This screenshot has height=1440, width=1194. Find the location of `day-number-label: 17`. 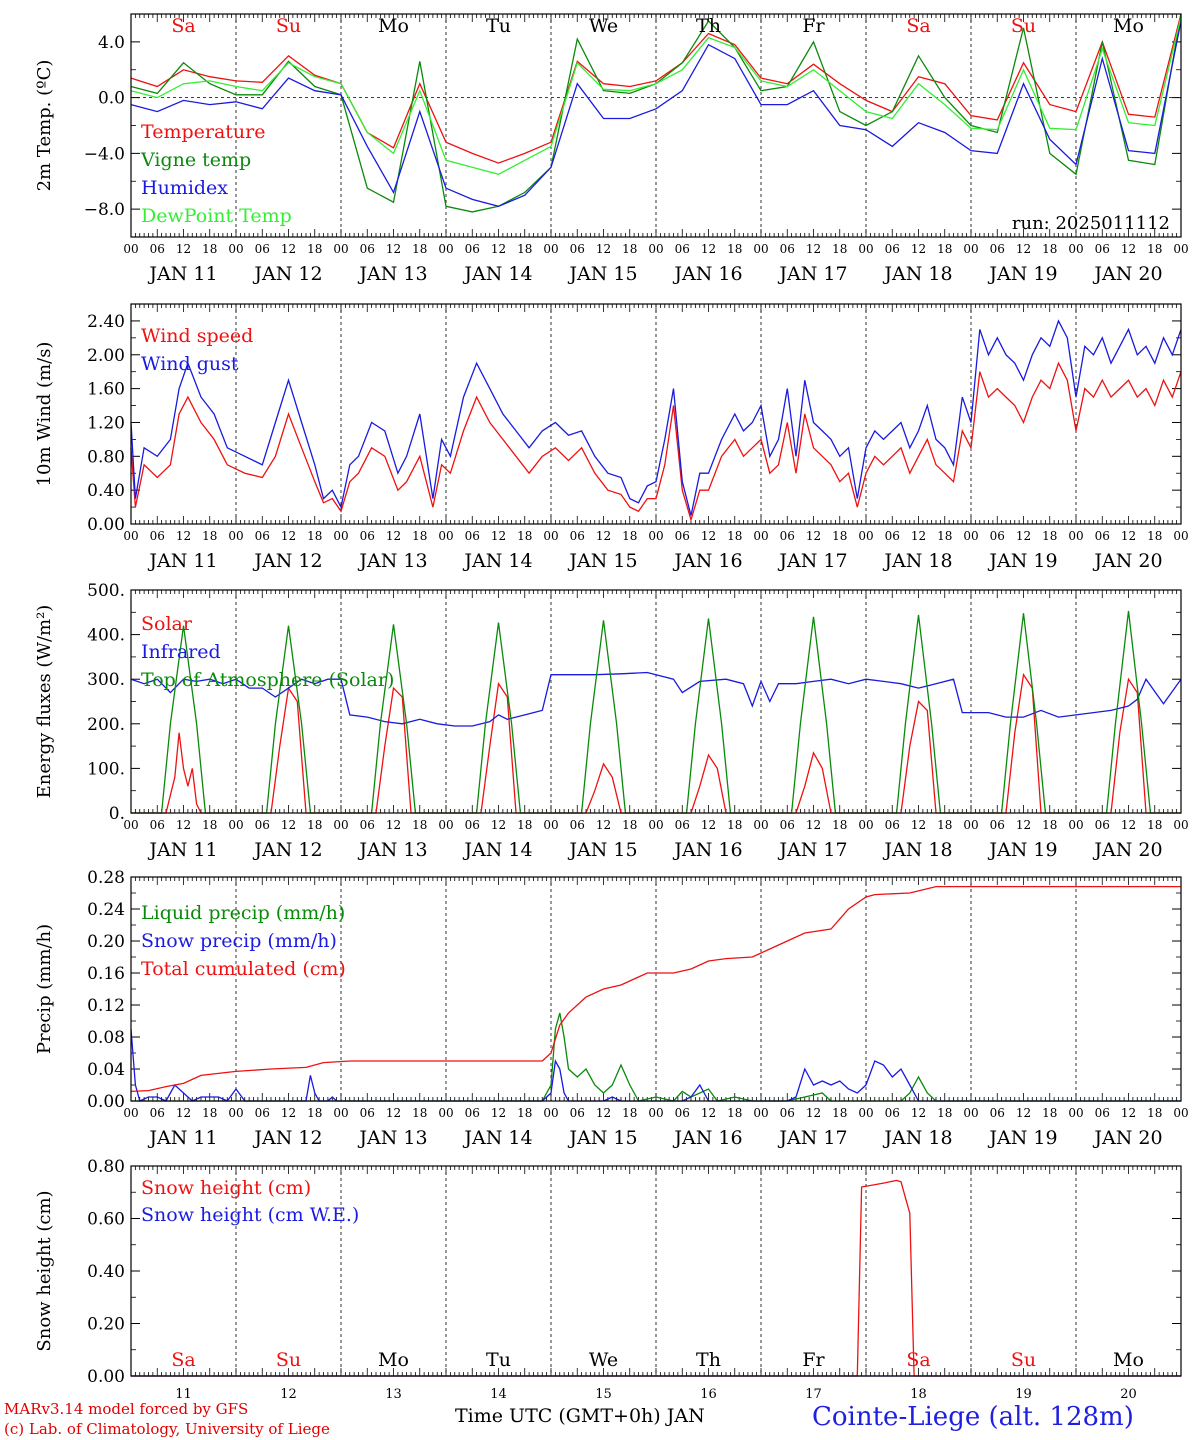

day-number-label: 17 is located at coordinates (813, 1394).